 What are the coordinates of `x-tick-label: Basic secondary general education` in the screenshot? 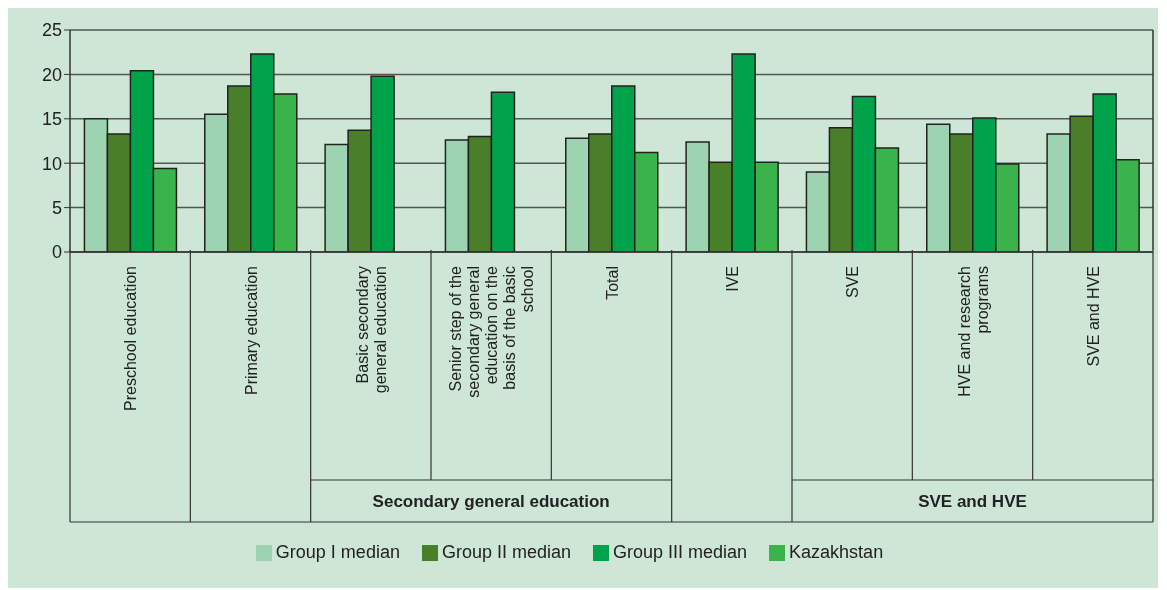 It's located at (371, 330).